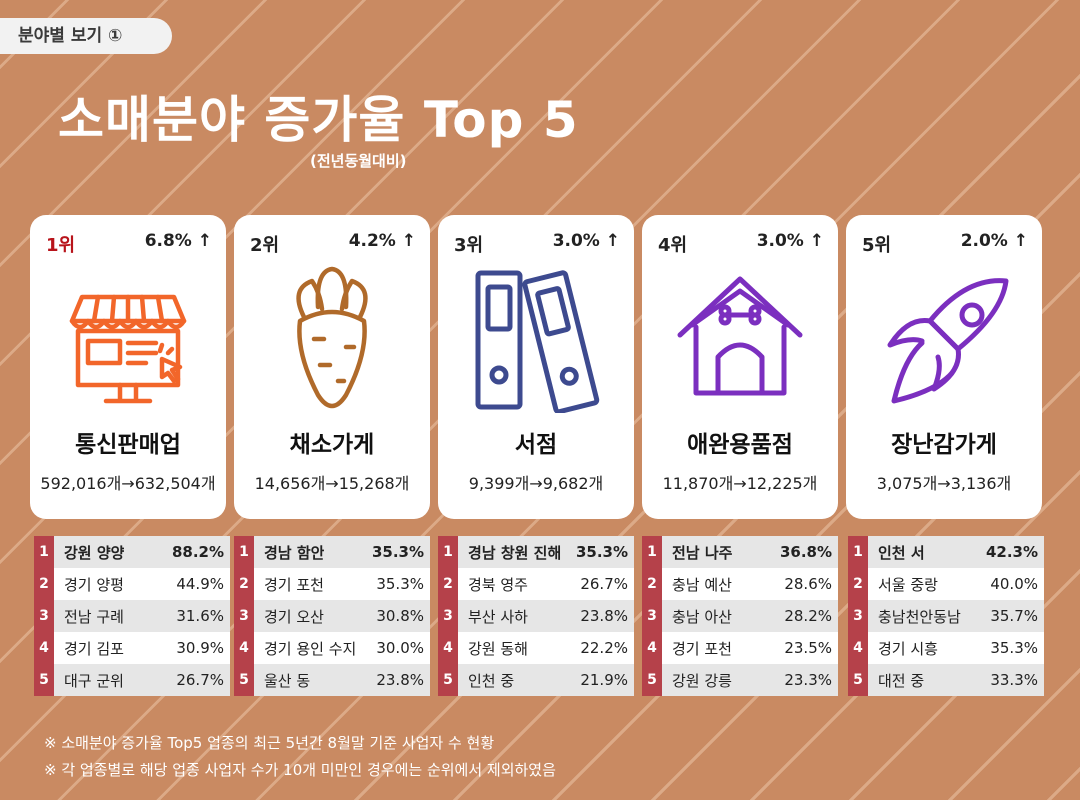 The width and height of the screenshot is (1080, 800). I want to click on region-name: 인천 서, so click(901, 552).